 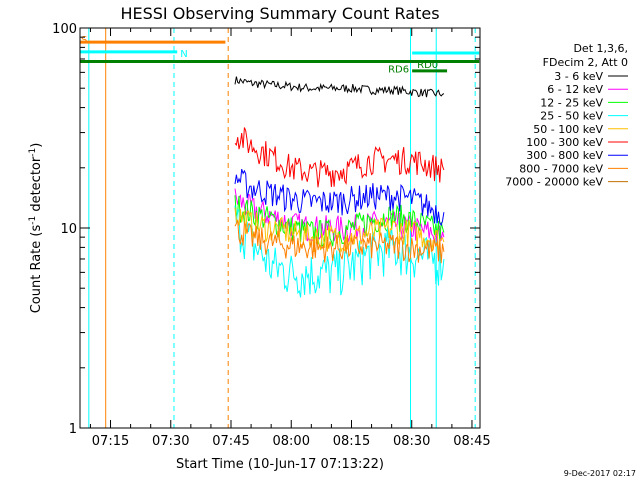 I want to click on legend-label-6: 300 - 800 keV, so click(x=564, y=155).